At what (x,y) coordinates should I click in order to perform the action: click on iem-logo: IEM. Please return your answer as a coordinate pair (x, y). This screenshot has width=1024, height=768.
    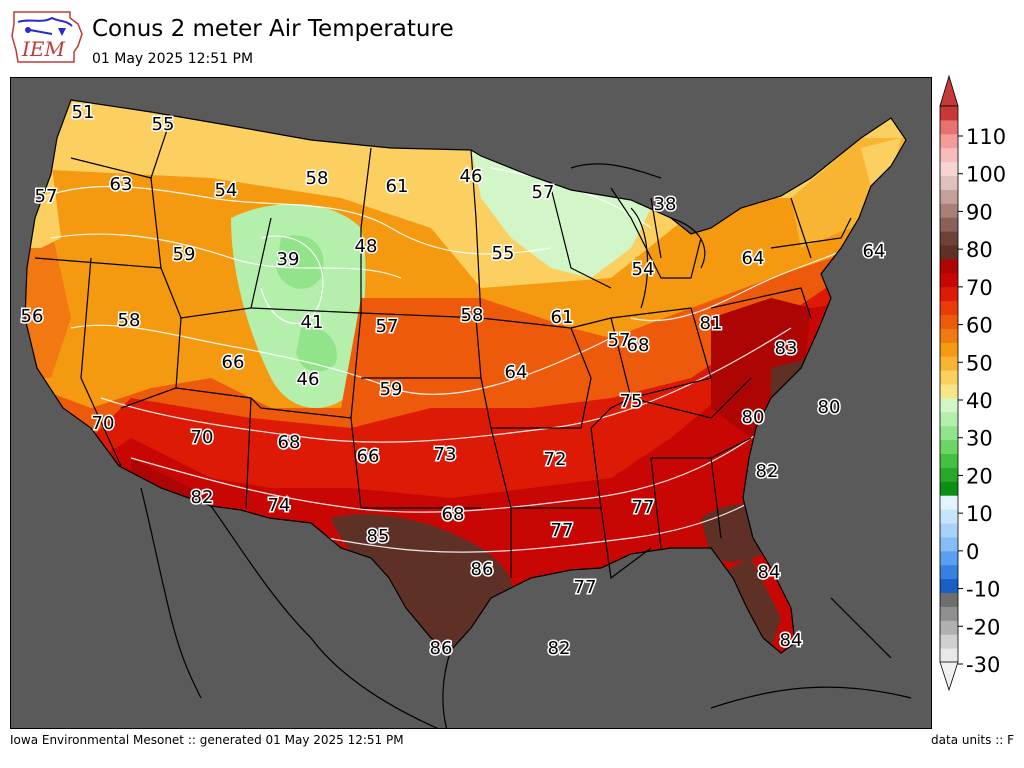
    Looking at the image, I should click on (47, 37).